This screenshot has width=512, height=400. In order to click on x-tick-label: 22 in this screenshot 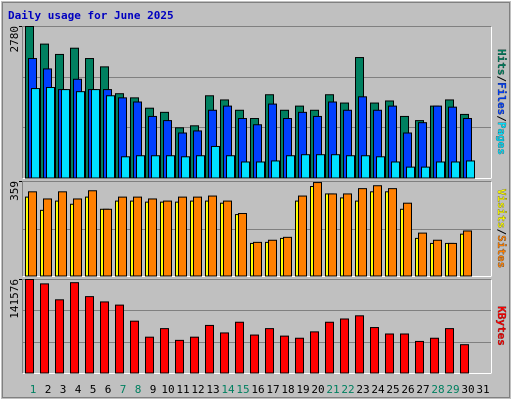, I will do `click(347, 389)`.